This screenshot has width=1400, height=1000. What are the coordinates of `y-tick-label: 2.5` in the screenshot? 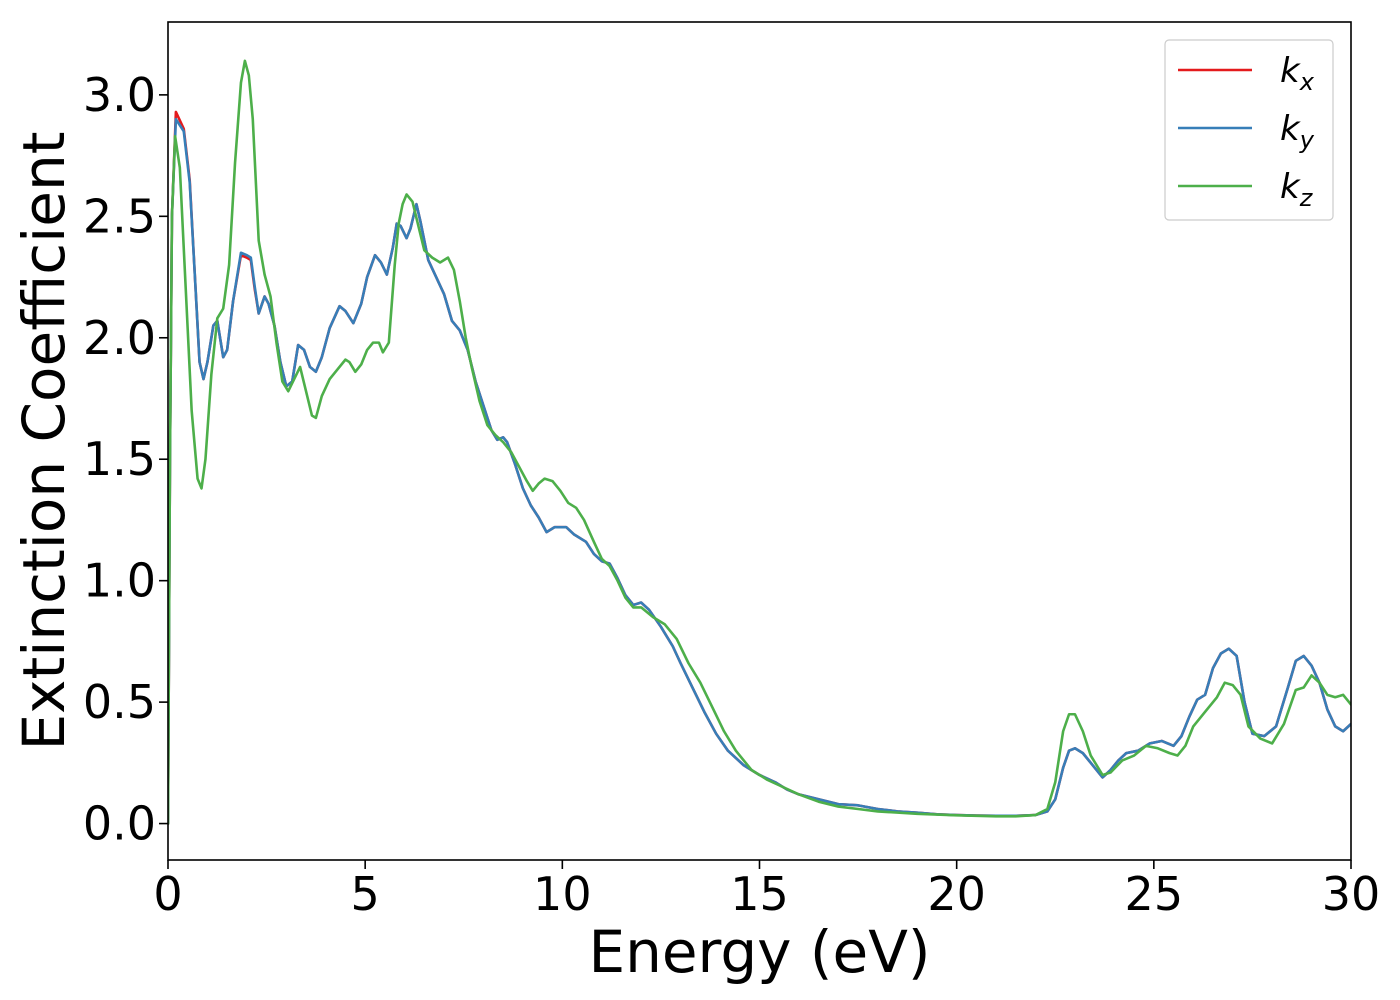 It's located at (119, 216).